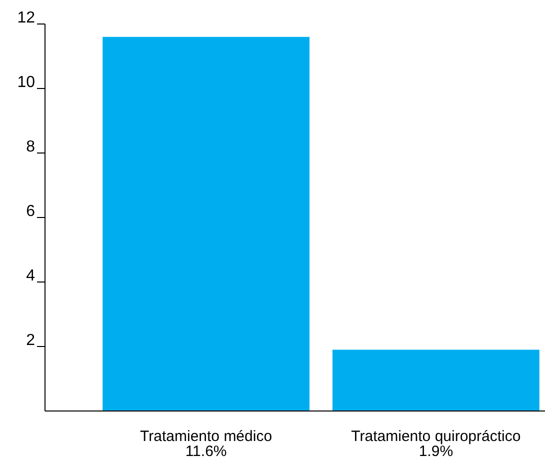 Image resolution: width=545 pixels, height=463 pixels. Describe the element at coordinates (31, 275) in the screenshot. I see `y-tick-label: 4` at that location.